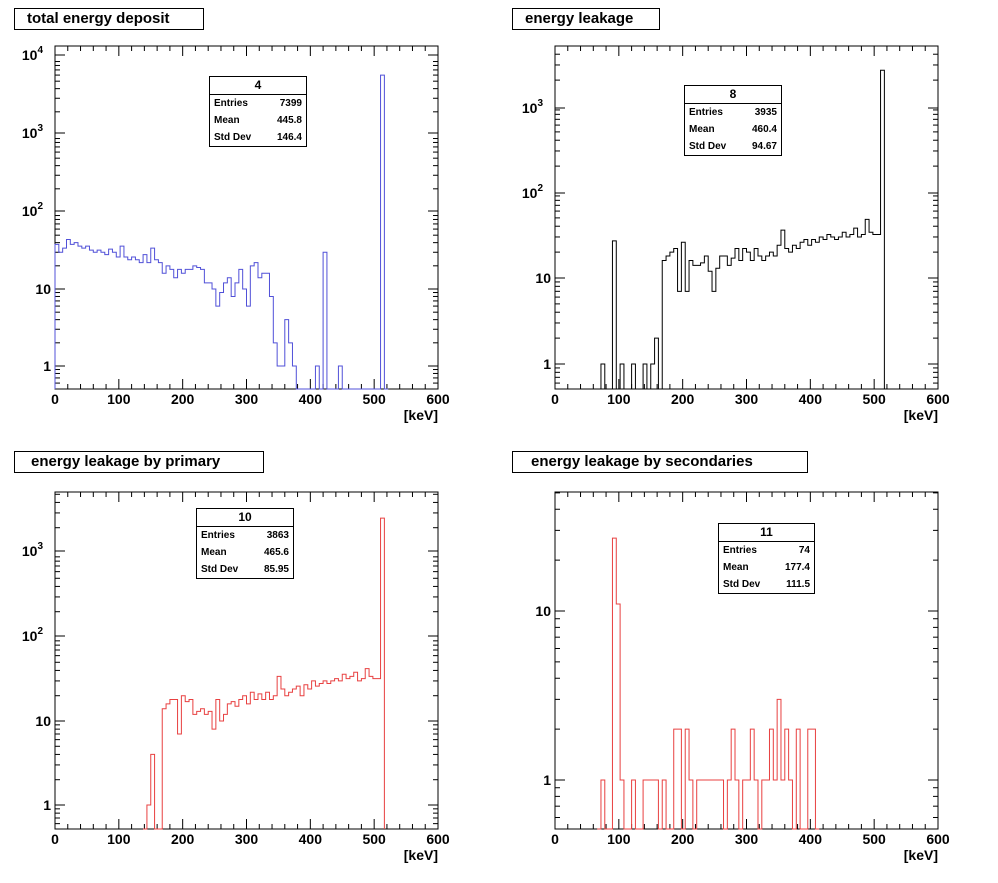  Describe the element at coordinates (221, 232) in the screenshot. I see `histogram-series` at that location.